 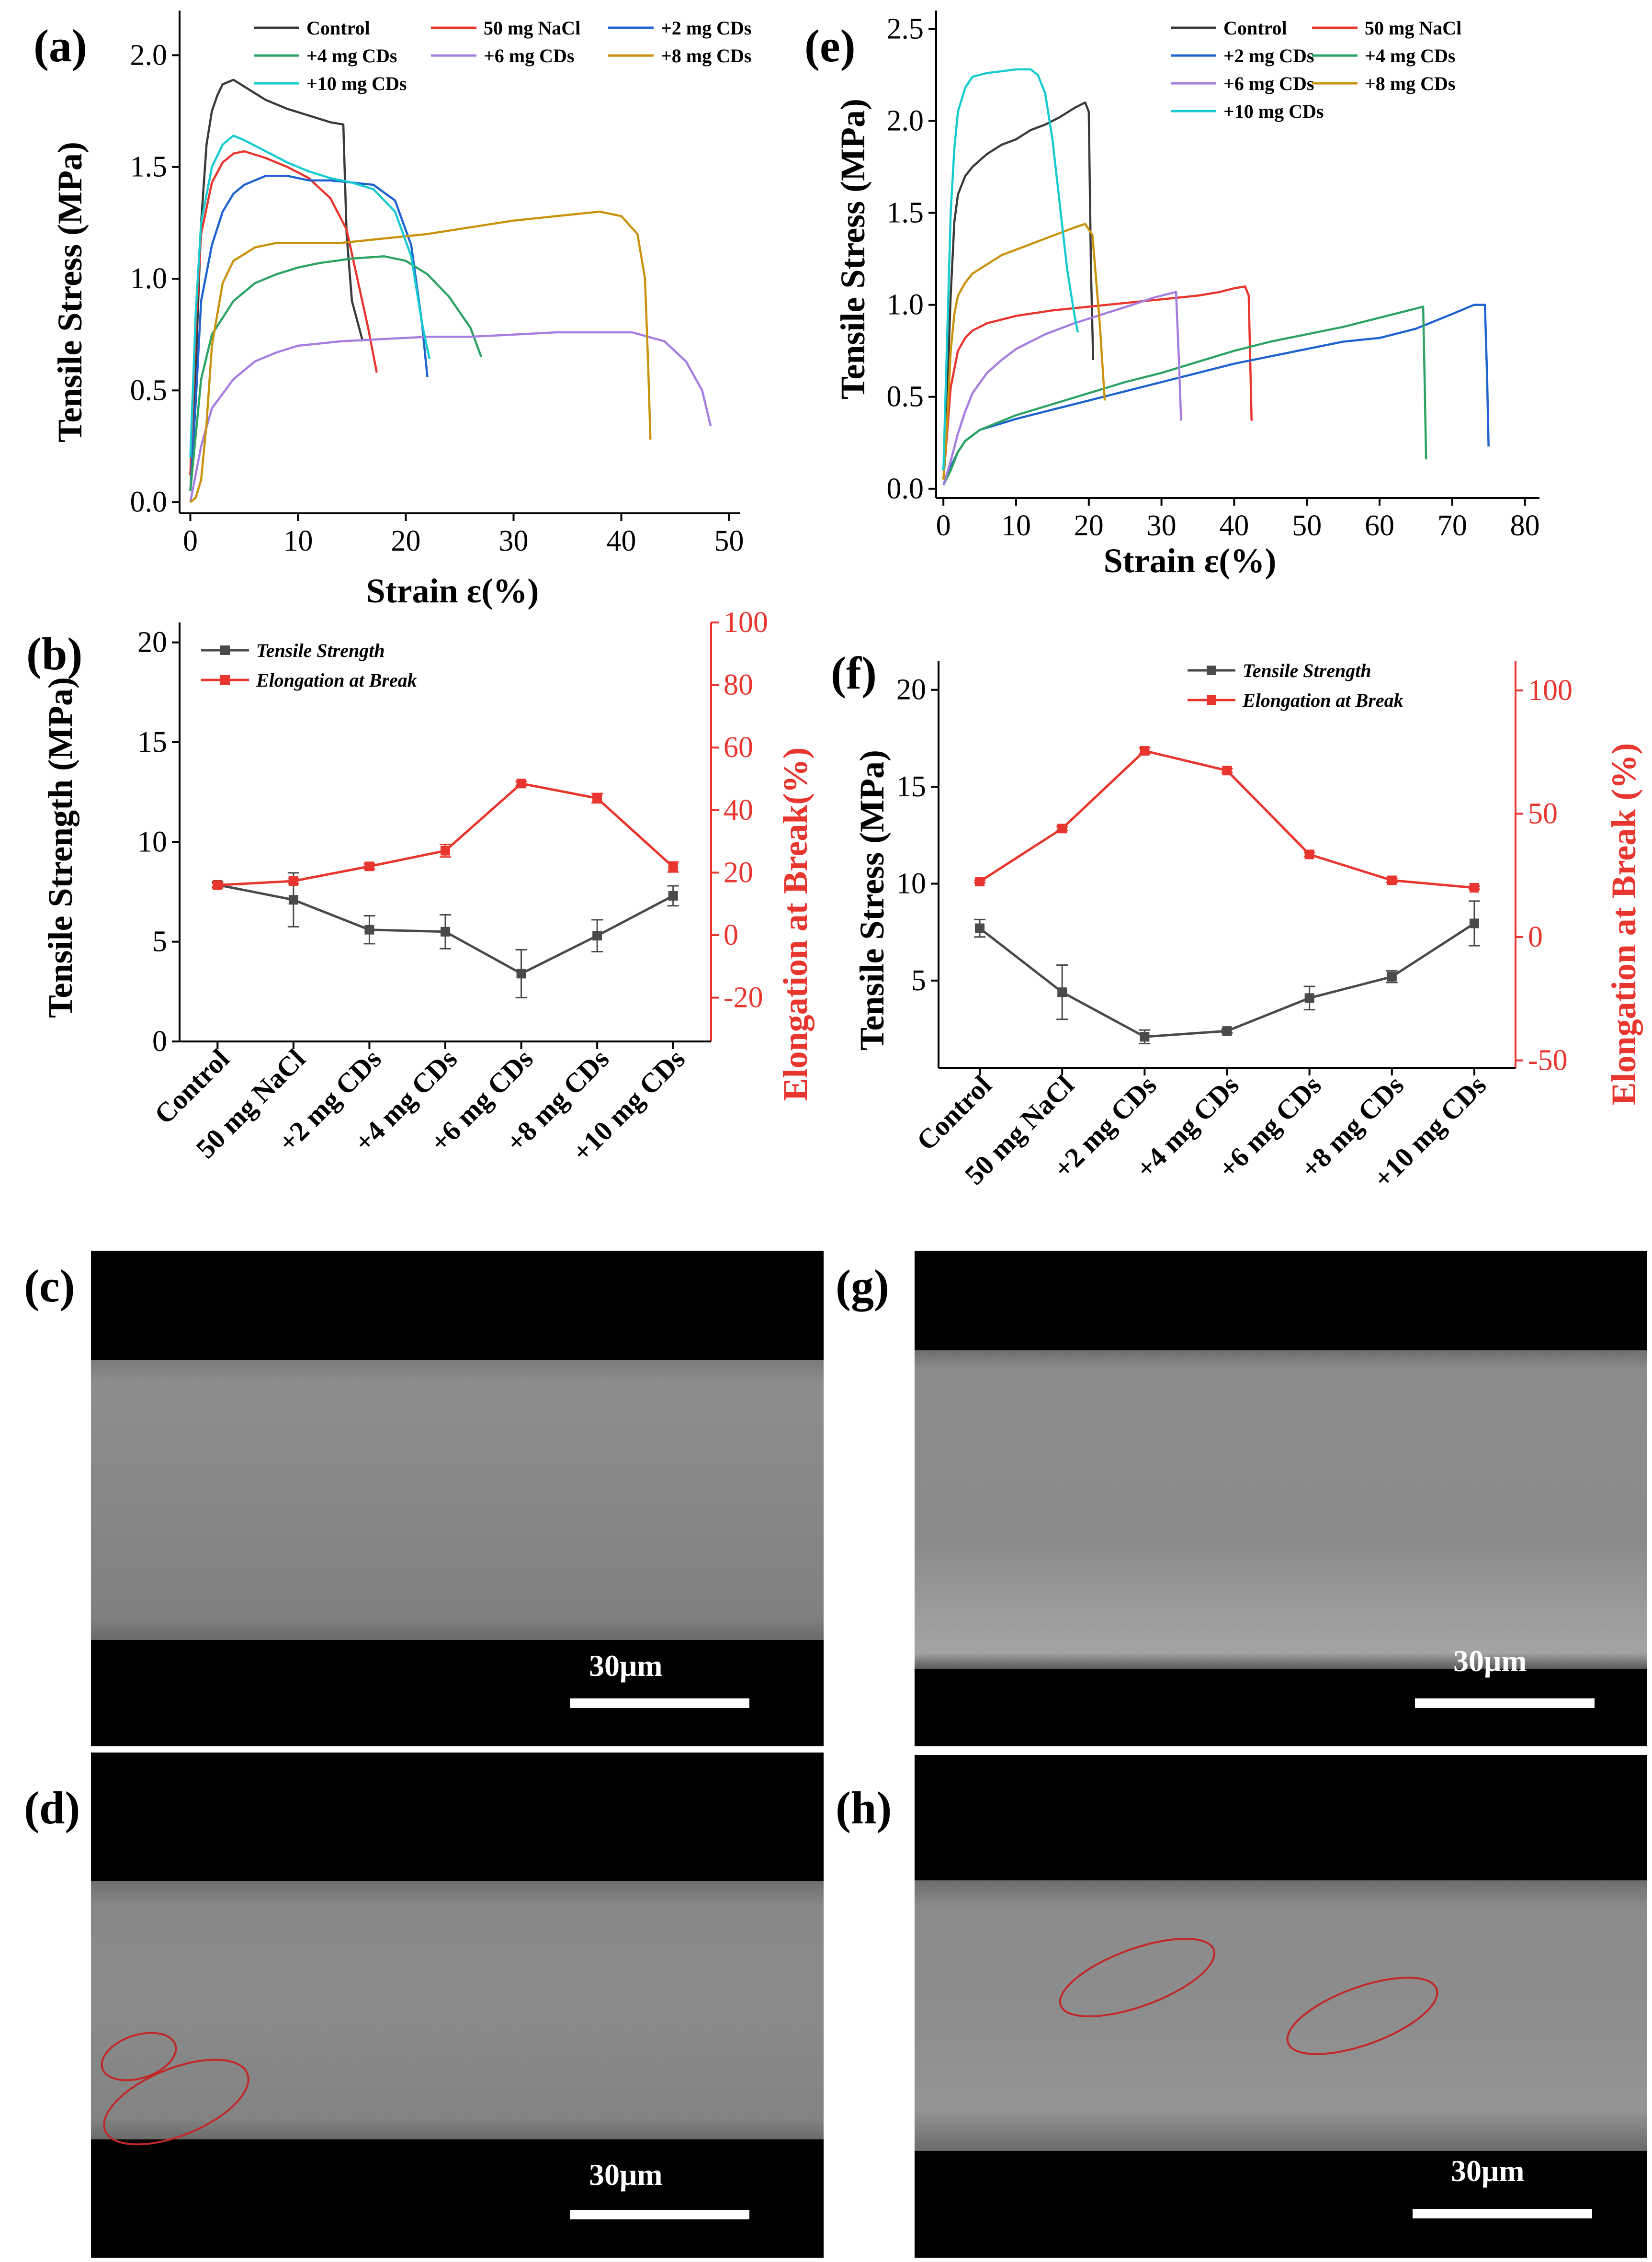 What do you see at coordinates (1162, 525) in the screenshot?
I see `x-tick-label-e: 30` at bounding box center [1162, 525].